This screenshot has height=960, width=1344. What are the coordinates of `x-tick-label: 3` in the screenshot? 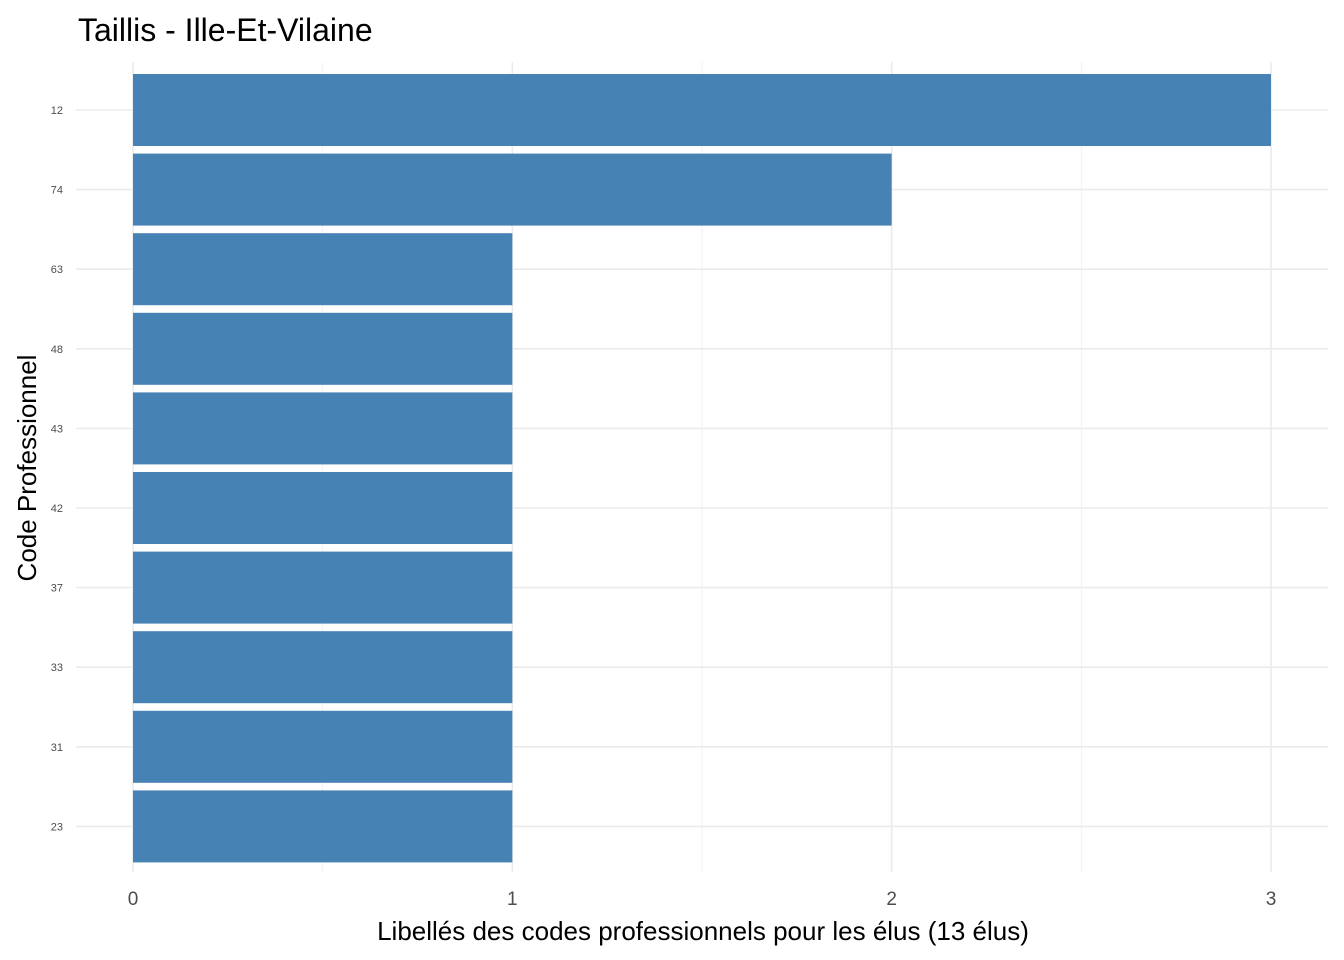 It's located at (1271, 899).